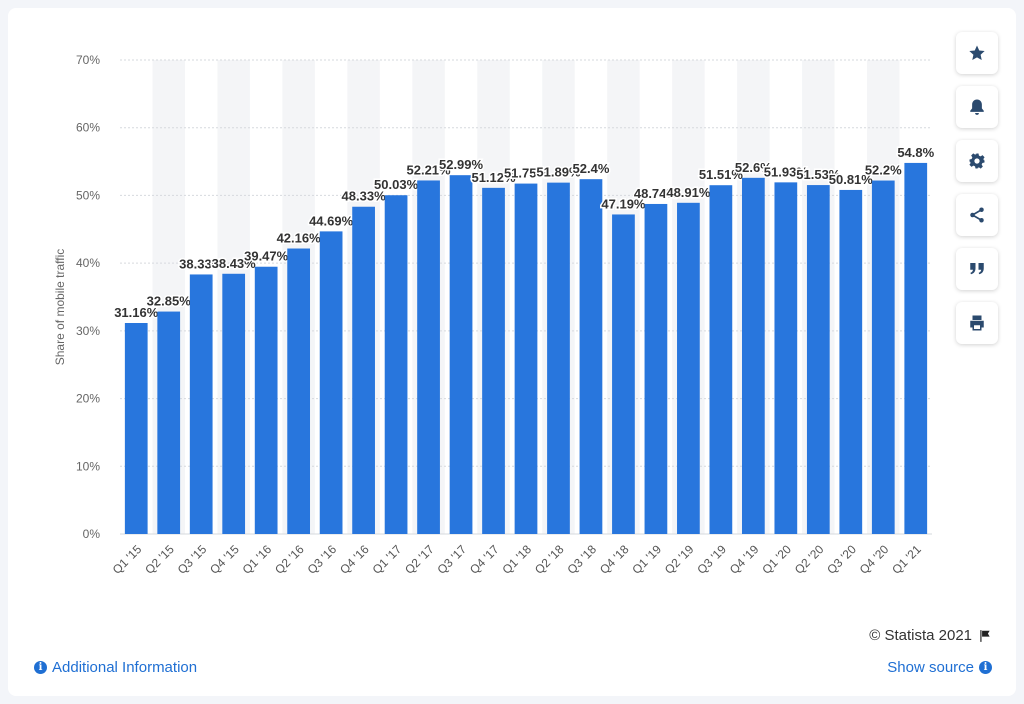 The width and height of the screenshot is (1024, 704). Describe the element at coordinates (711, 559) in the screenshot. I see `x-tick-label: Q3 '19` at that location.